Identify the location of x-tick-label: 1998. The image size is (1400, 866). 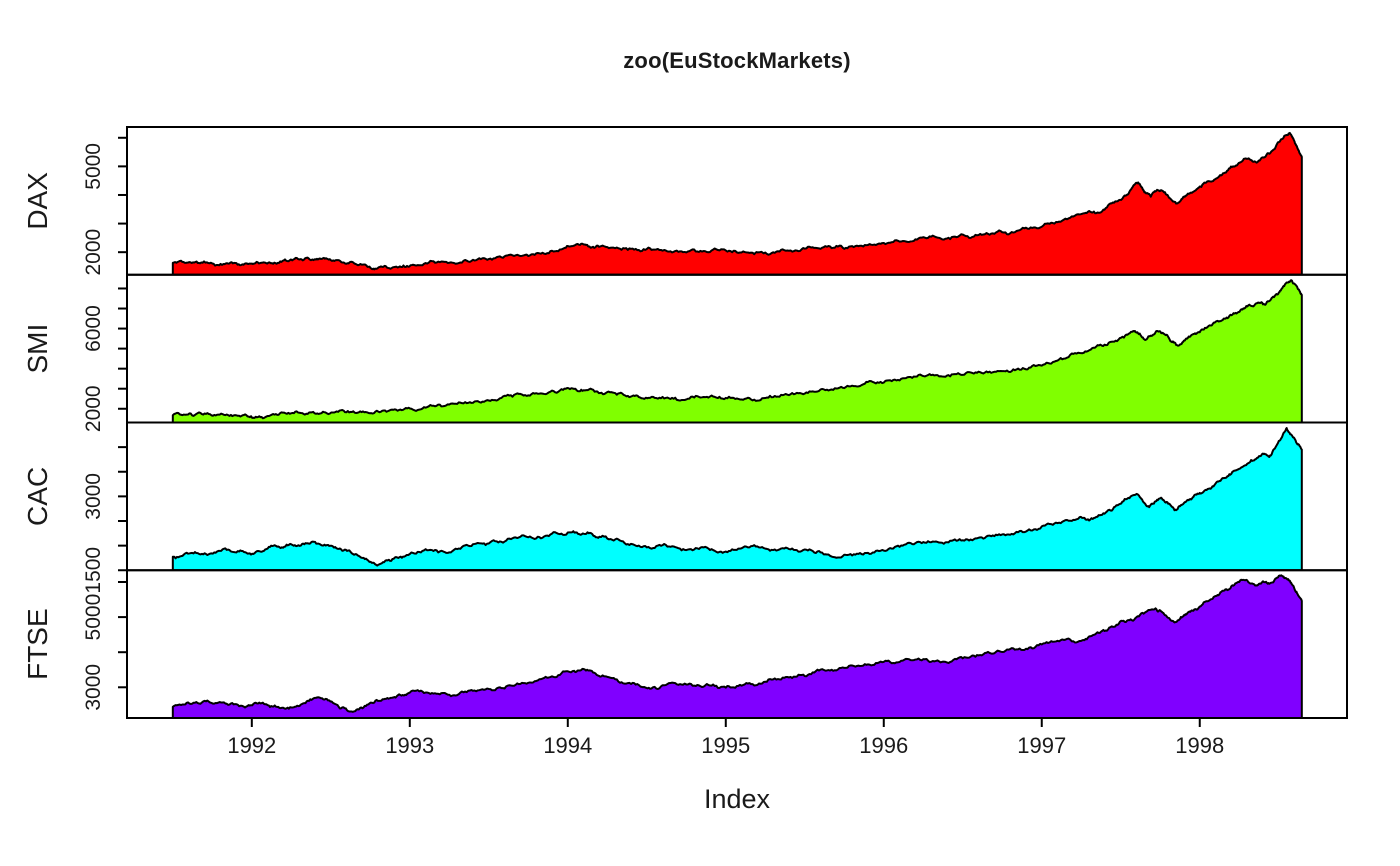
(1199, 745).